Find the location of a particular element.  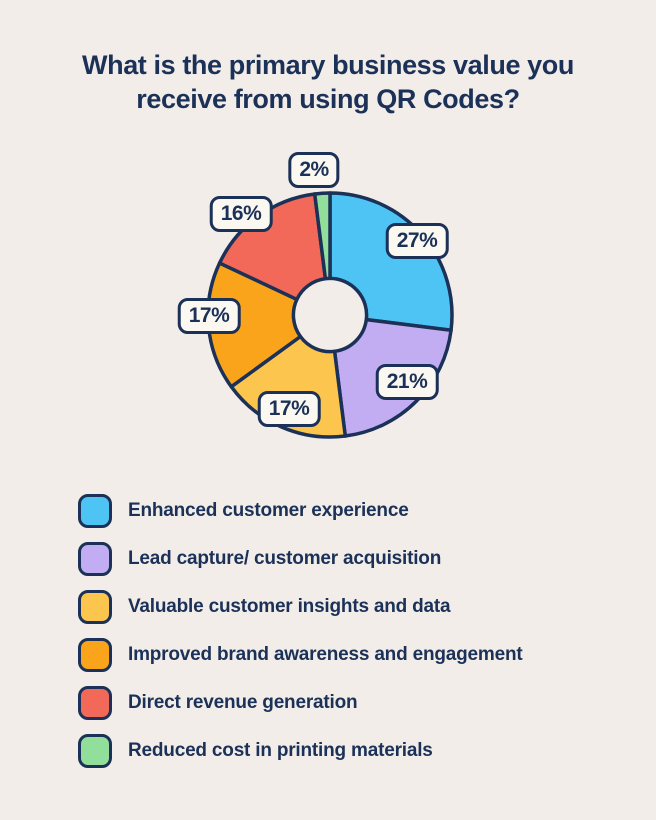

legend-swatch-blue is located at coordinates (95, 511).